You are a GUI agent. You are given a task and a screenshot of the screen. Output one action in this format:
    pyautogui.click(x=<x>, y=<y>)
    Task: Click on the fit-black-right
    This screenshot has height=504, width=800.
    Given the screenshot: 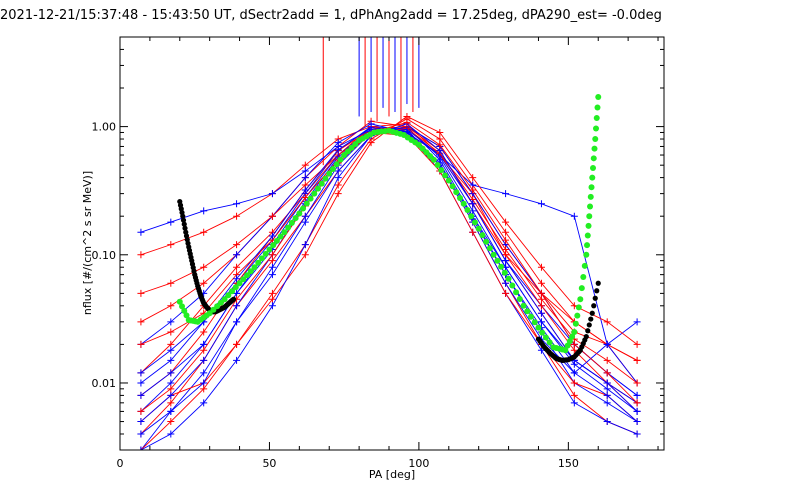 What is the action you would take?
    pyautogui.click(x=568, y=322)
    